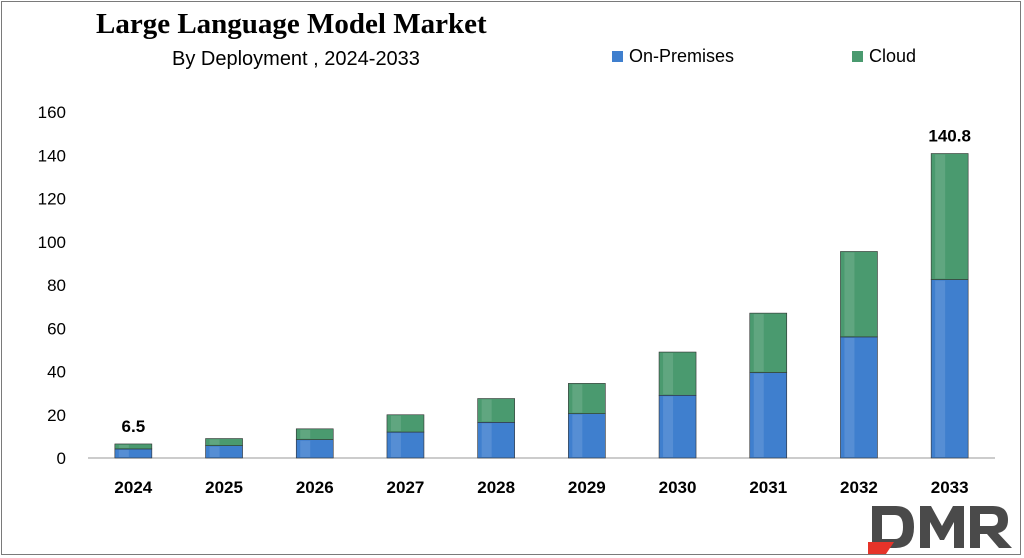  What do you see at coordinates (768, 415) in the screenshot?
I see `bar-on-premises-2031` at bounding box center [768, 415].